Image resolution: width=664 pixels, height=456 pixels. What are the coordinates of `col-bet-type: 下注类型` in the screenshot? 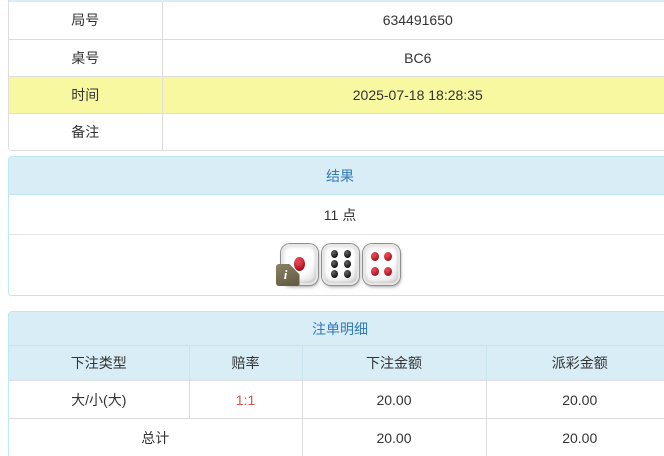 It's located at (99, 363).